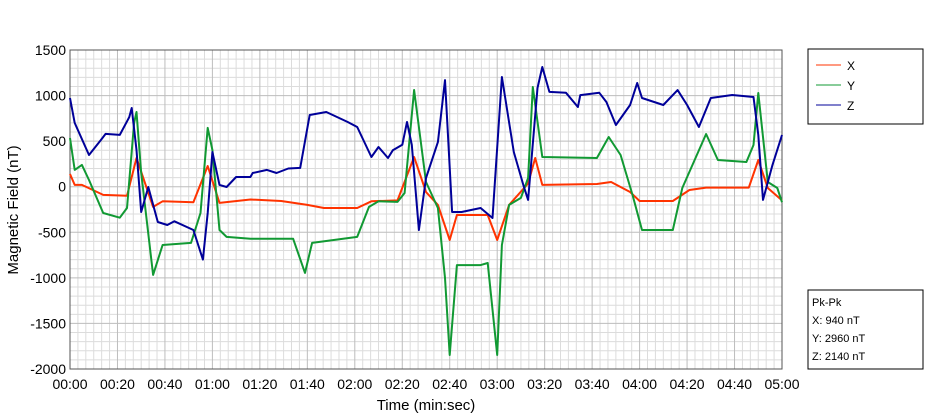 This screenshot has height=418, width=931. What do you see at coordinates (838, 339) in the screenshot?
I see `pk-pk-y: Y: 2960 nT` at bounding box center [838, 339].